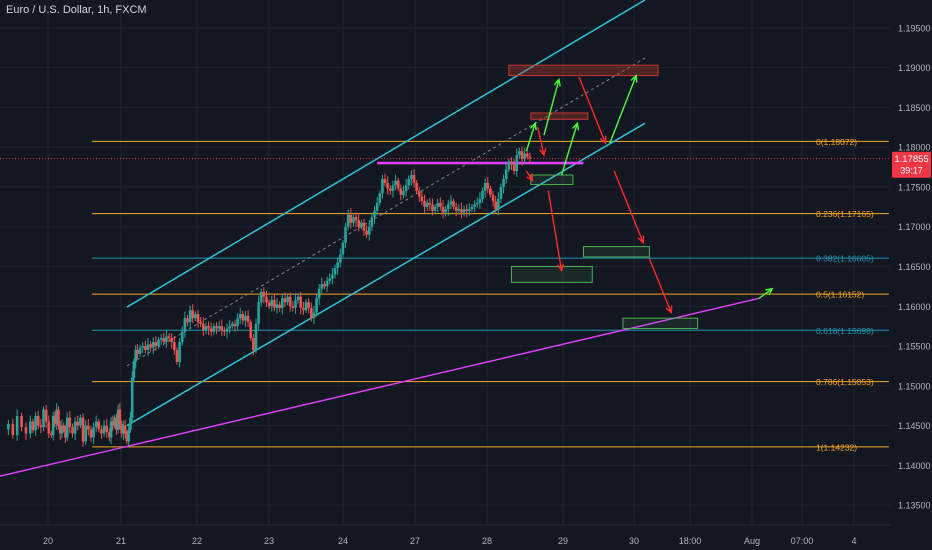 This screenshot has width=932, height=550. Describe the element at coordinates (914, 148) in the screenshot. I see `price-tick-label: 1.18000` at that location.